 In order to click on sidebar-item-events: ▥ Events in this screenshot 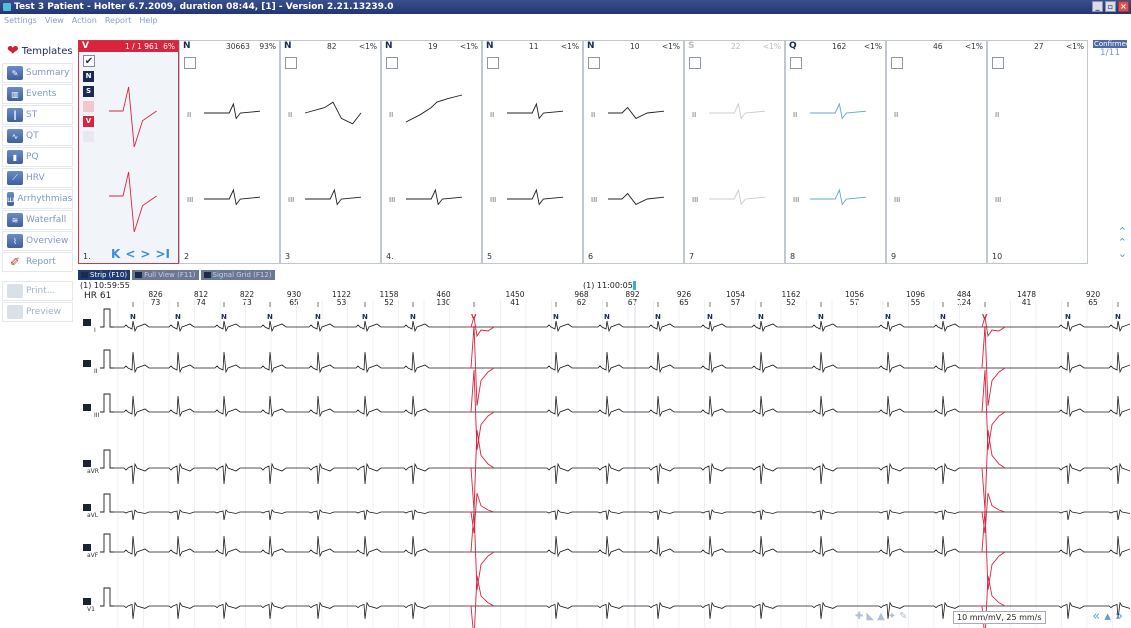, I will do `click(37, 94)`.